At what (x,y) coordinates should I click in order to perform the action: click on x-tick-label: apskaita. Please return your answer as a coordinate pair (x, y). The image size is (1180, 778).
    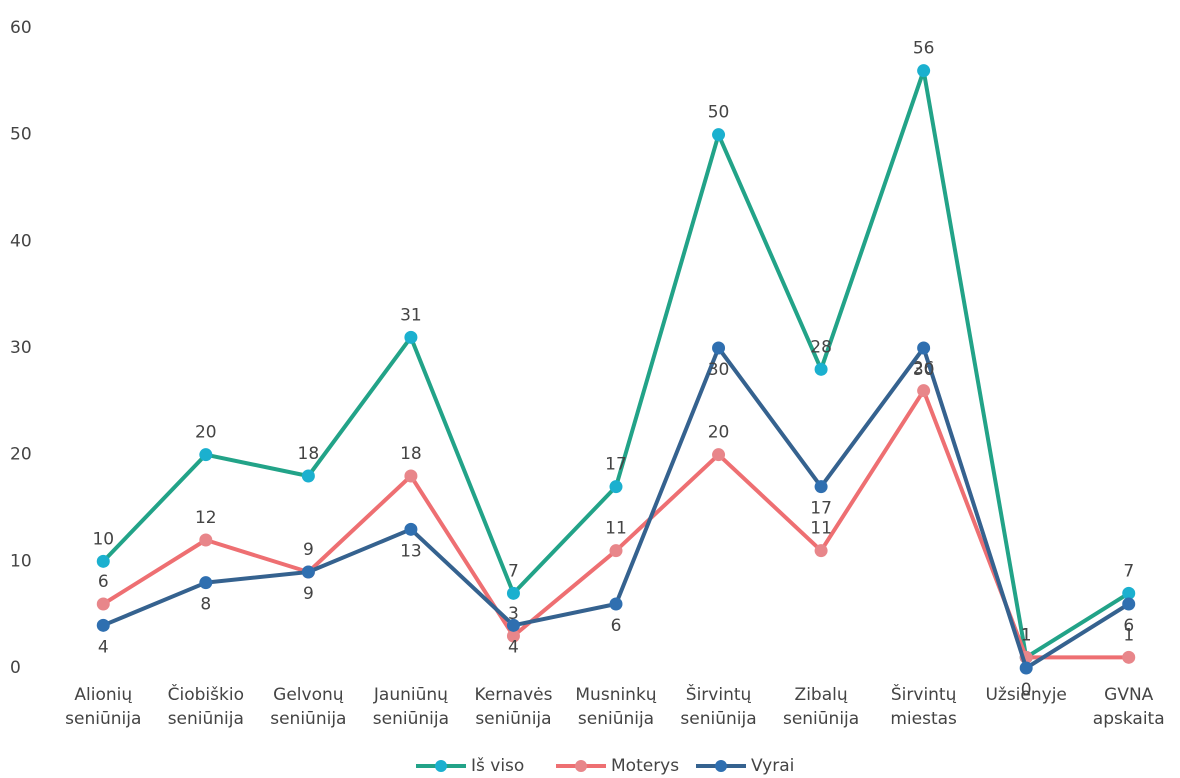
    Looking at the image, I should click on (1129, 719).